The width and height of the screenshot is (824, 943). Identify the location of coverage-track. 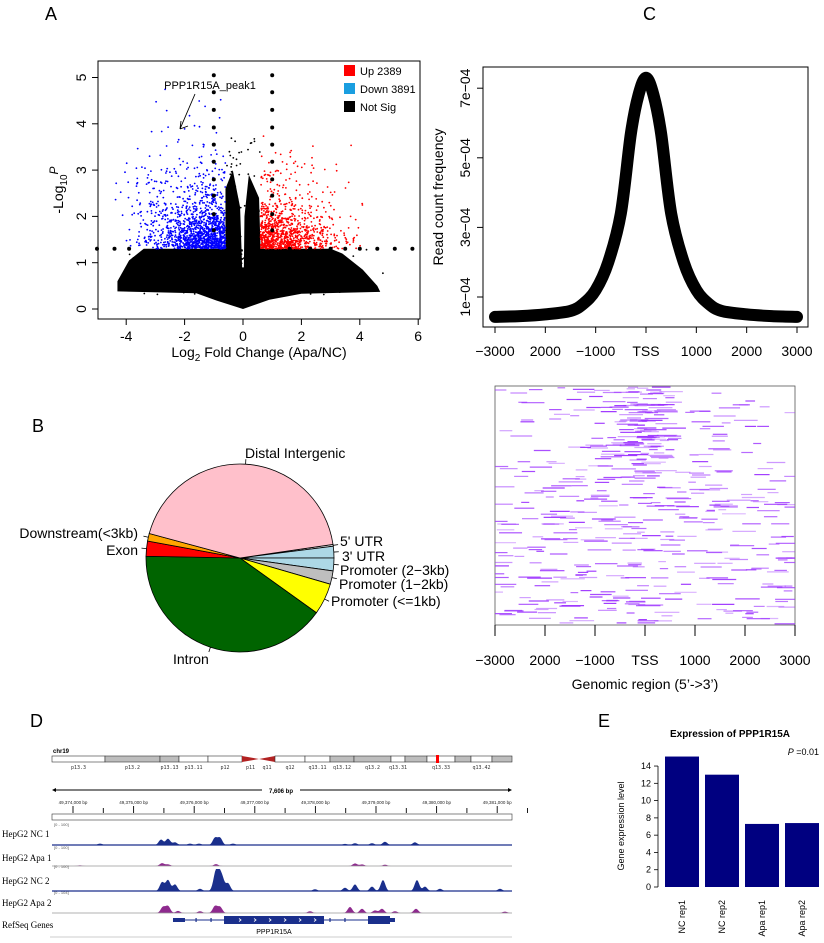
(282, 880).